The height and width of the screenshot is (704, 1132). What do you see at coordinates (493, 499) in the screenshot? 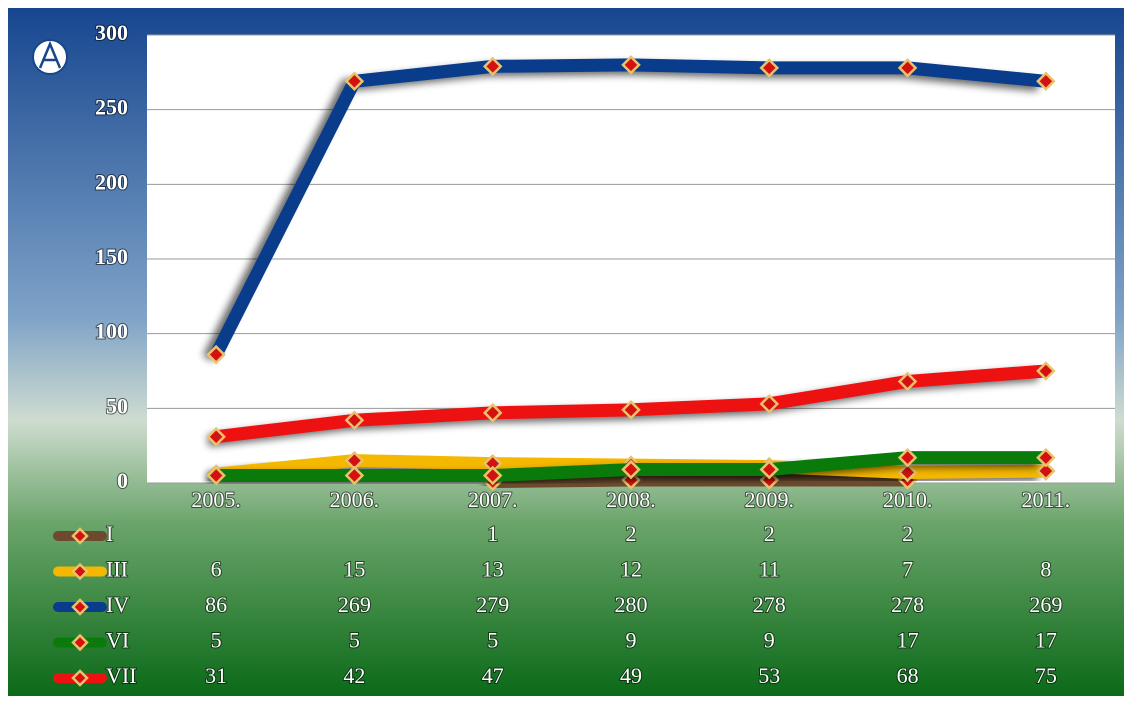
I see `x-tick-label: 2007.` at bounding box center [493, 499].